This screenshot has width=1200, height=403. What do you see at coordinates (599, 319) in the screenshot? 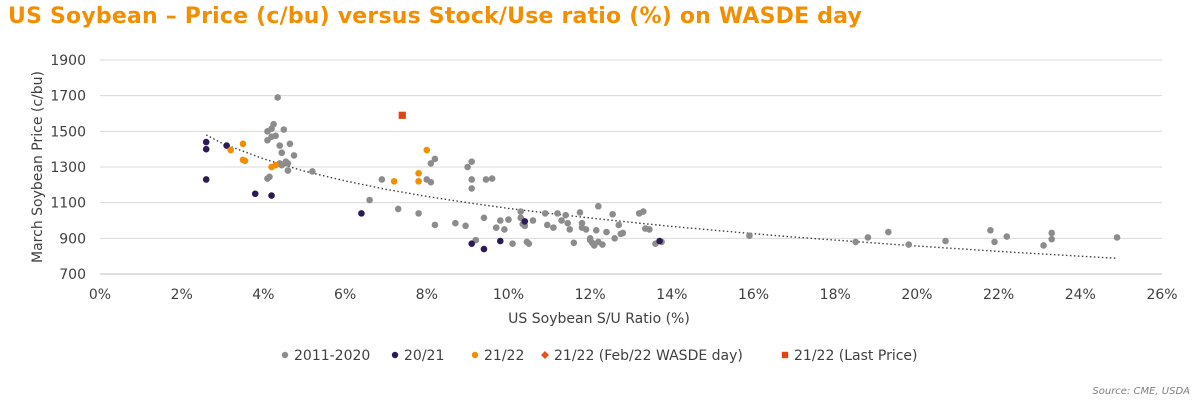
I see `x-axis-title: US Soybean S/U Ratio (%)` at bounding box center [599, 319].